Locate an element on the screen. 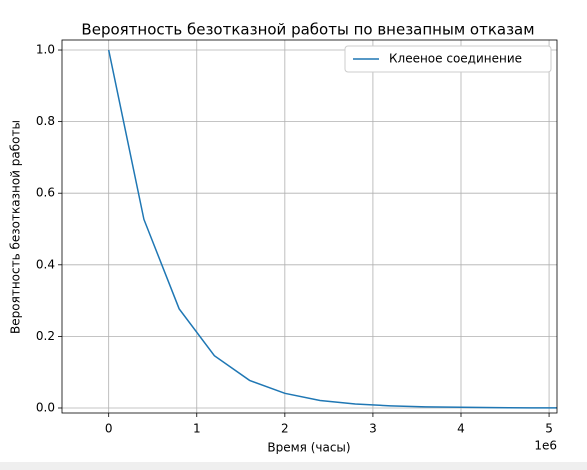  y-axis-label: Вероятность безотказной работы is located at coordinates (16, 227).